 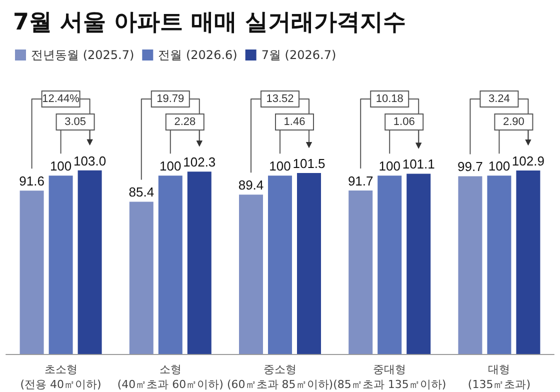 What do you see at coordinates (31, 181) in the screenshot?
I see `data-label: 91.6` at bounding box center [31, 181].